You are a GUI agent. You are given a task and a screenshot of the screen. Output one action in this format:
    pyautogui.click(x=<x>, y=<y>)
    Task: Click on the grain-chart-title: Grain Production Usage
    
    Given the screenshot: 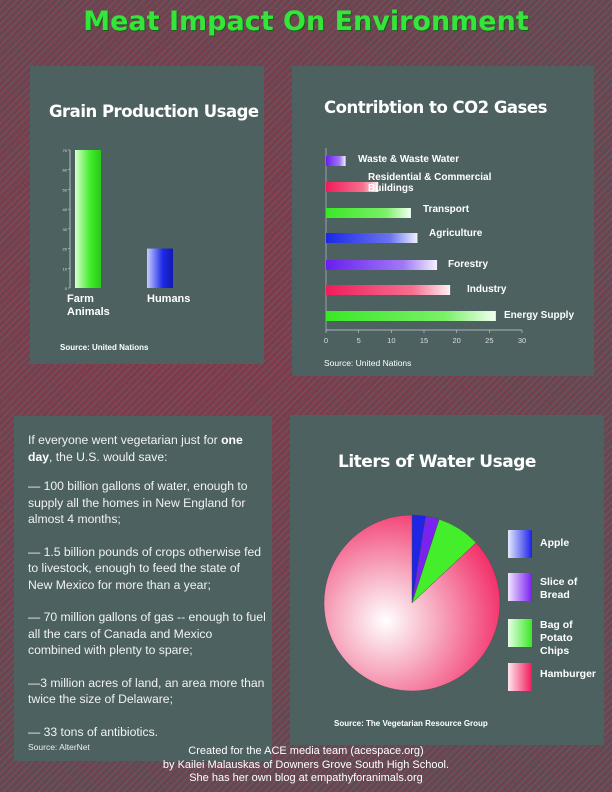 What is the action you would take?
    pyautogui.click(x=154, y=111)
    